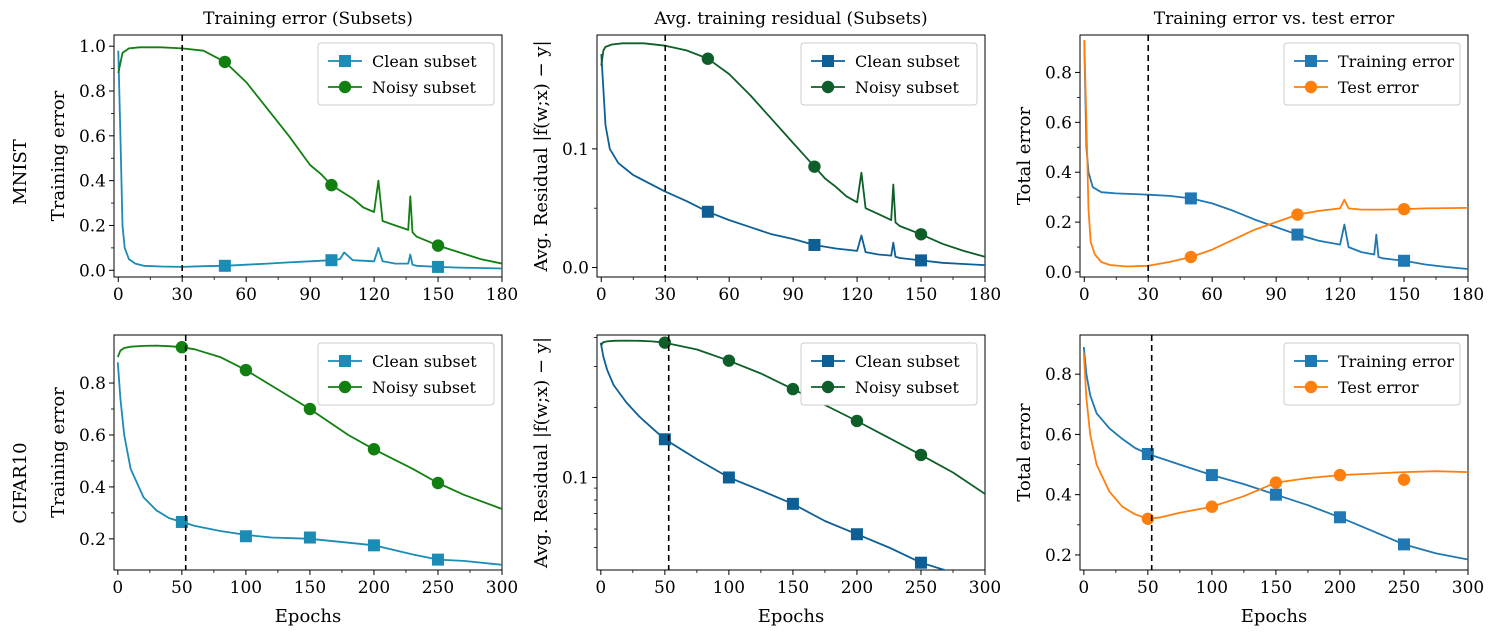  What do you see at coordinates (58, 452) in the screenshot?
I see `y-axis-label: Training error` at bounding box center [58, 452].